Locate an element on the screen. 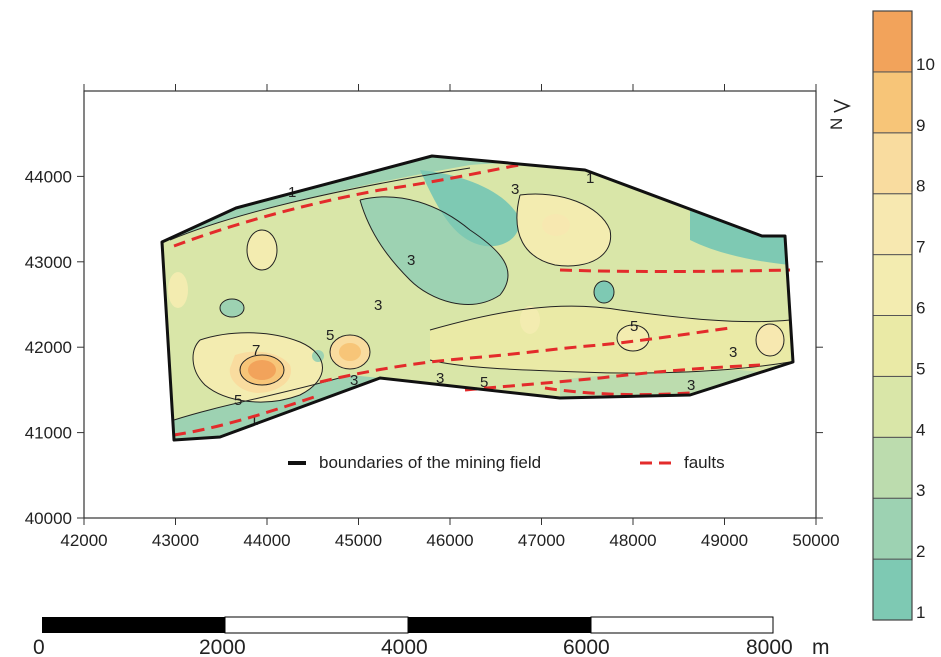 The width and height of the screenshot is (941, 657). scale-bar: 0 2000 4000 6000 8000 m is located at coordinates (431, 636).